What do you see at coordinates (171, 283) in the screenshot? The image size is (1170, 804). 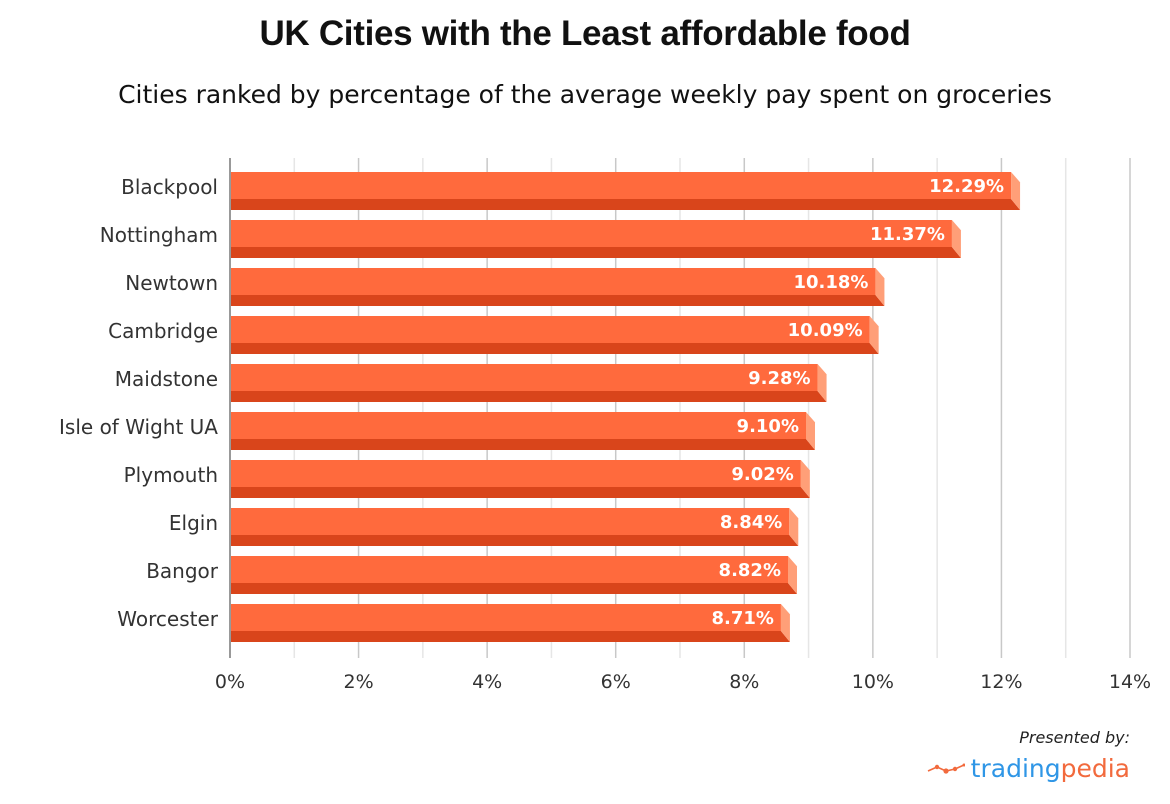 I see `category-label: Newtown` at bounding box center [171, 283].